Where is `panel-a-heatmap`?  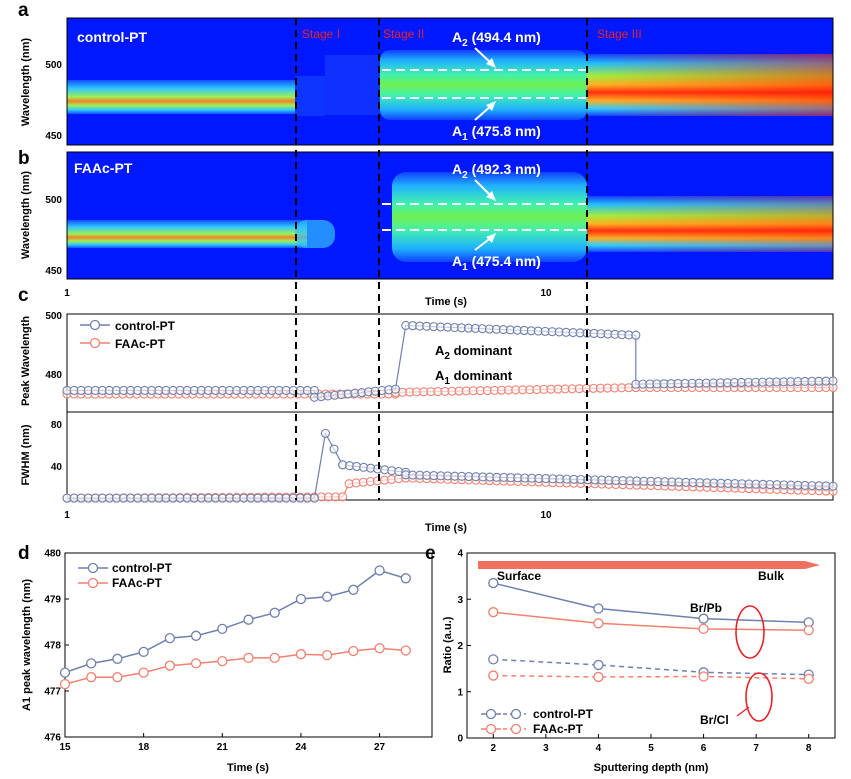 panel-a-heatmap is located at coordinates (450, 81).